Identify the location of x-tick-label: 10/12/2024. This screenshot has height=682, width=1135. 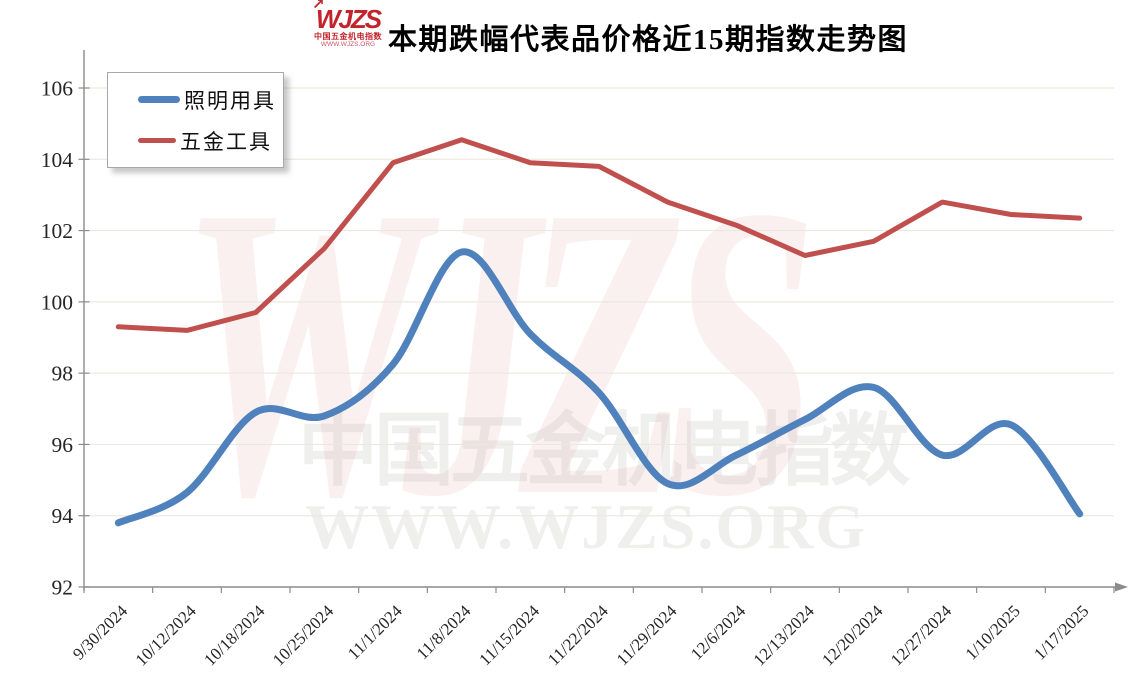
(166, 635).